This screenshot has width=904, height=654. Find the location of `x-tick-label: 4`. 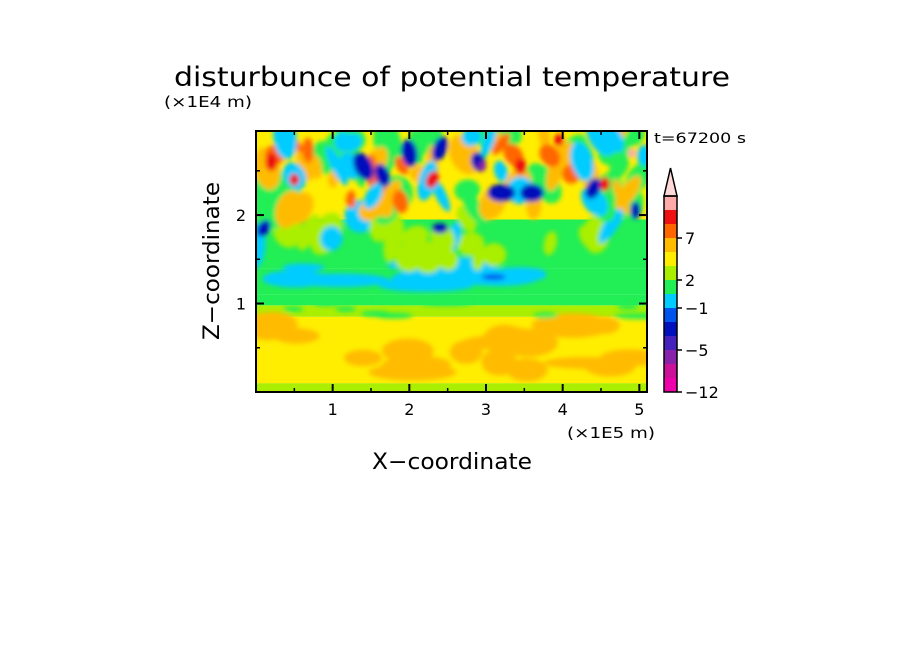

x-tick-label: 4 is located at coordinates (563, 409).